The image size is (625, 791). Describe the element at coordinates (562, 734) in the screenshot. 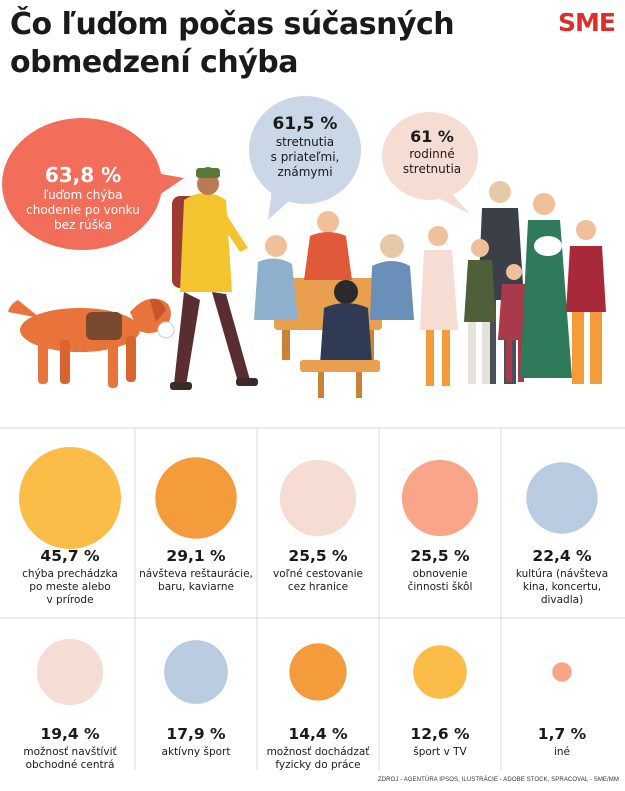

I see `bubble-value-10: 1,7 %` at that location.